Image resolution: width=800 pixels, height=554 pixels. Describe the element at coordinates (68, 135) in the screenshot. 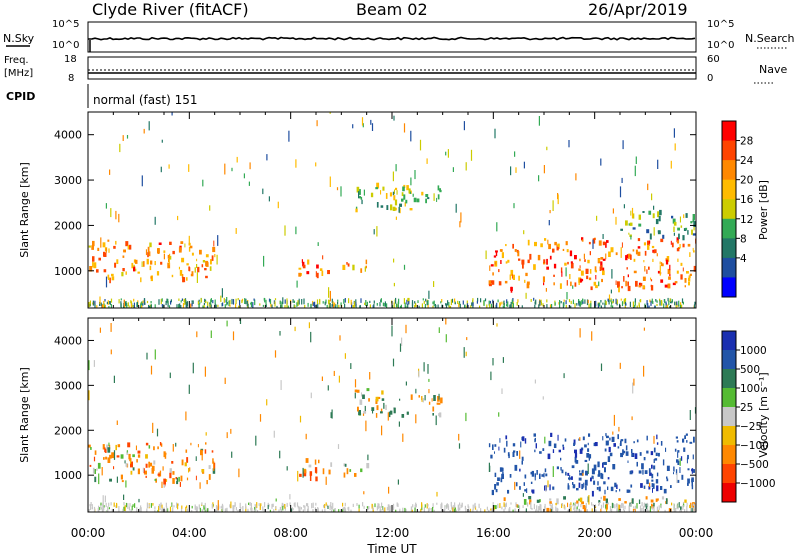

I see `power-ytick-label: 4000` at that location.